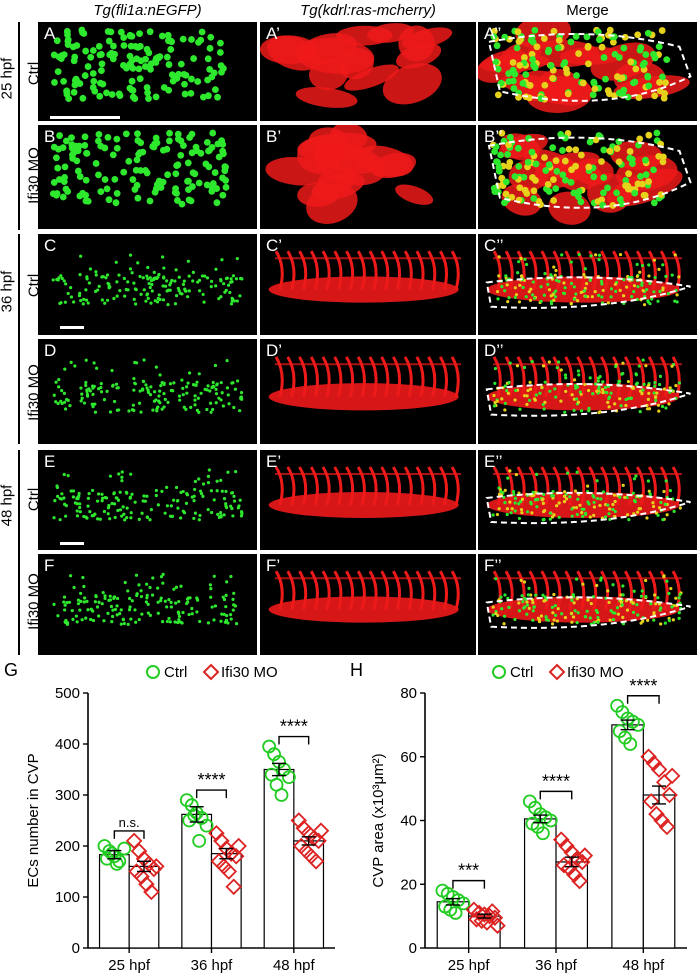 The width and height of the screenshot is (699, 979). Describe the element at coordinates (76, 948) in the screenshot. I see `y-tick-label: 0` at that location.